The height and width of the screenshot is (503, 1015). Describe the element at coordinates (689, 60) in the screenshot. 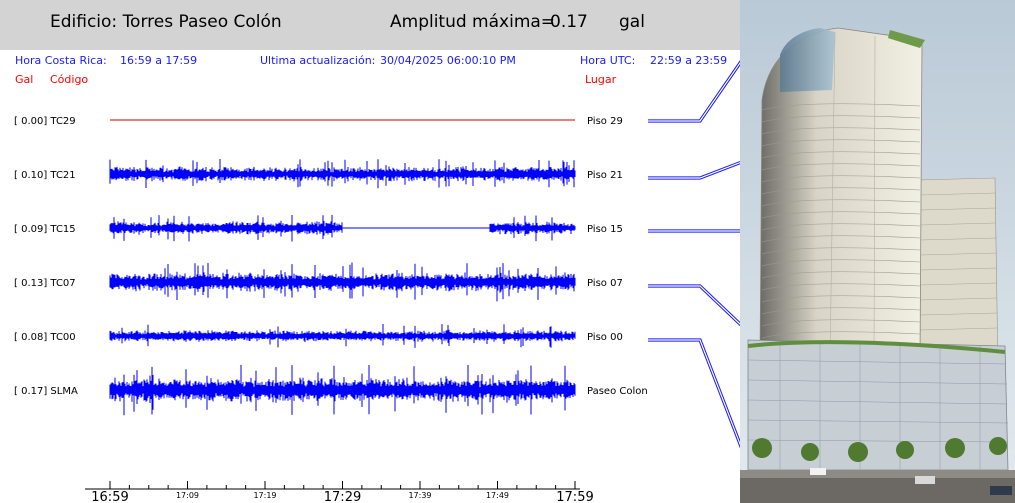

I see `utc-time-range: 22:59 a 23:59` at that location.